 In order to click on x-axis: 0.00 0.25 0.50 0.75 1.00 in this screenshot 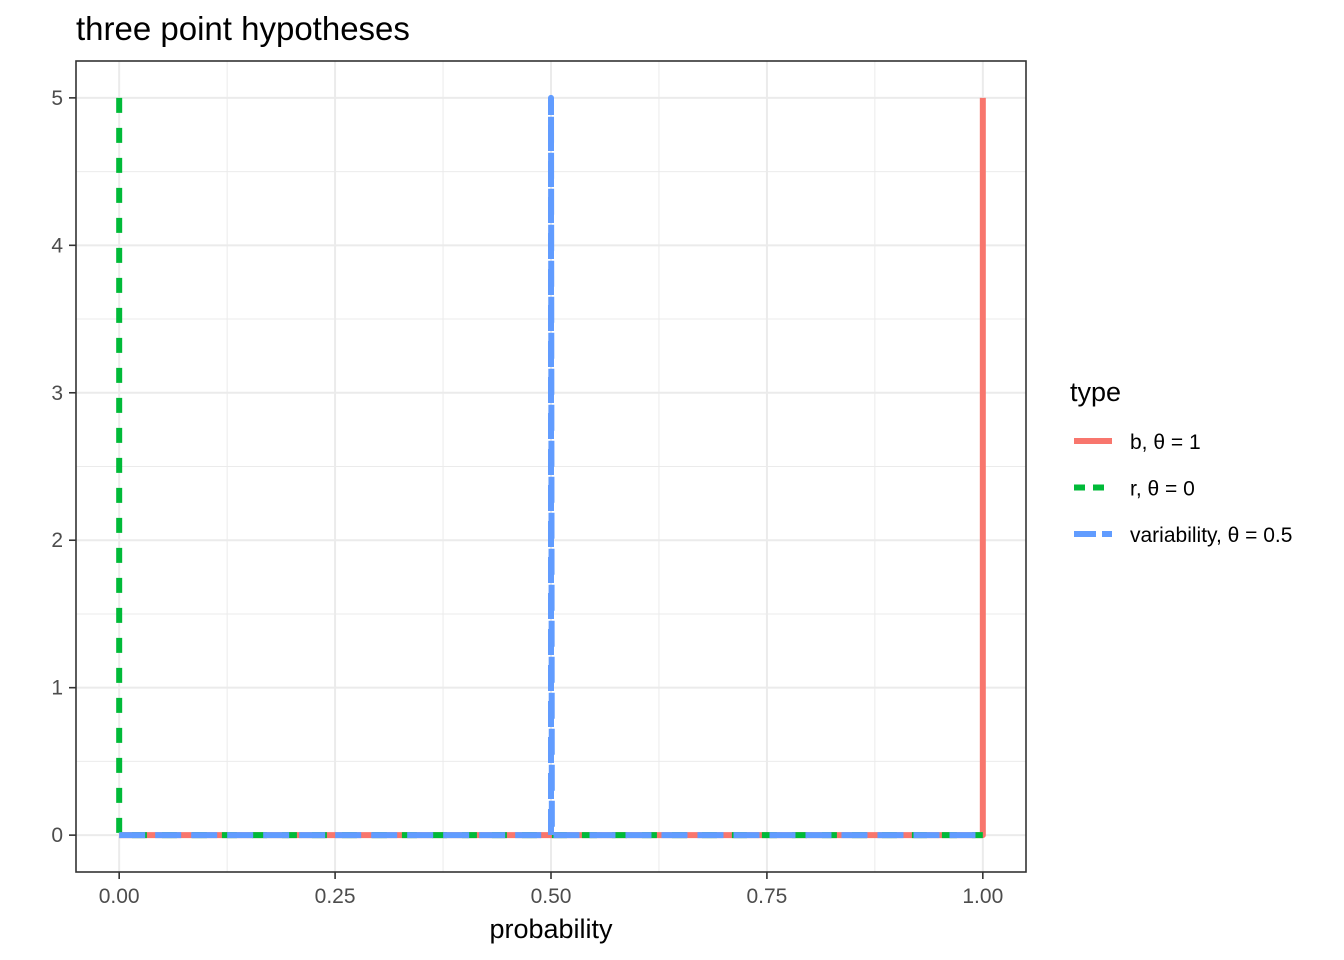, I will do `click(551, 890)`.